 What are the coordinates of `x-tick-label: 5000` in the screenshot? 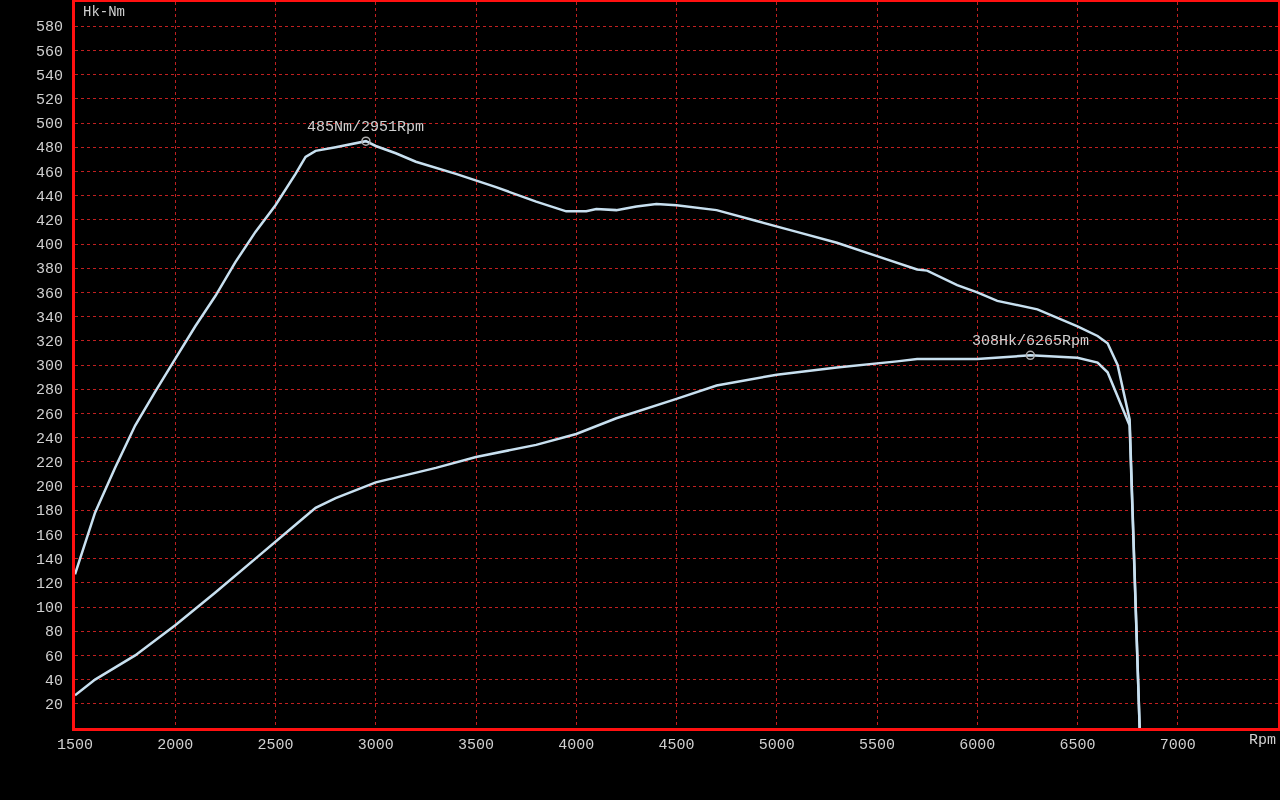 It's located at (776, 745).